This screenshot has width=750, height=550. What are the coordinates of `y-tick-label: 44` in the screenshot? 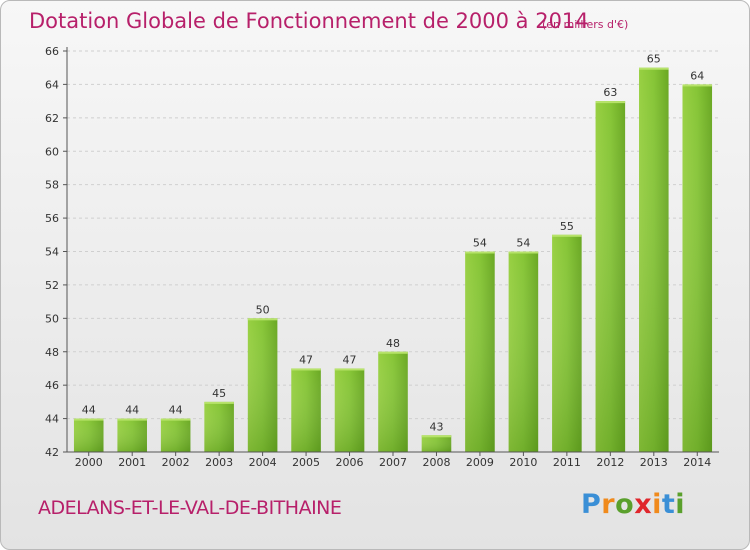 It's located at (52, 419).